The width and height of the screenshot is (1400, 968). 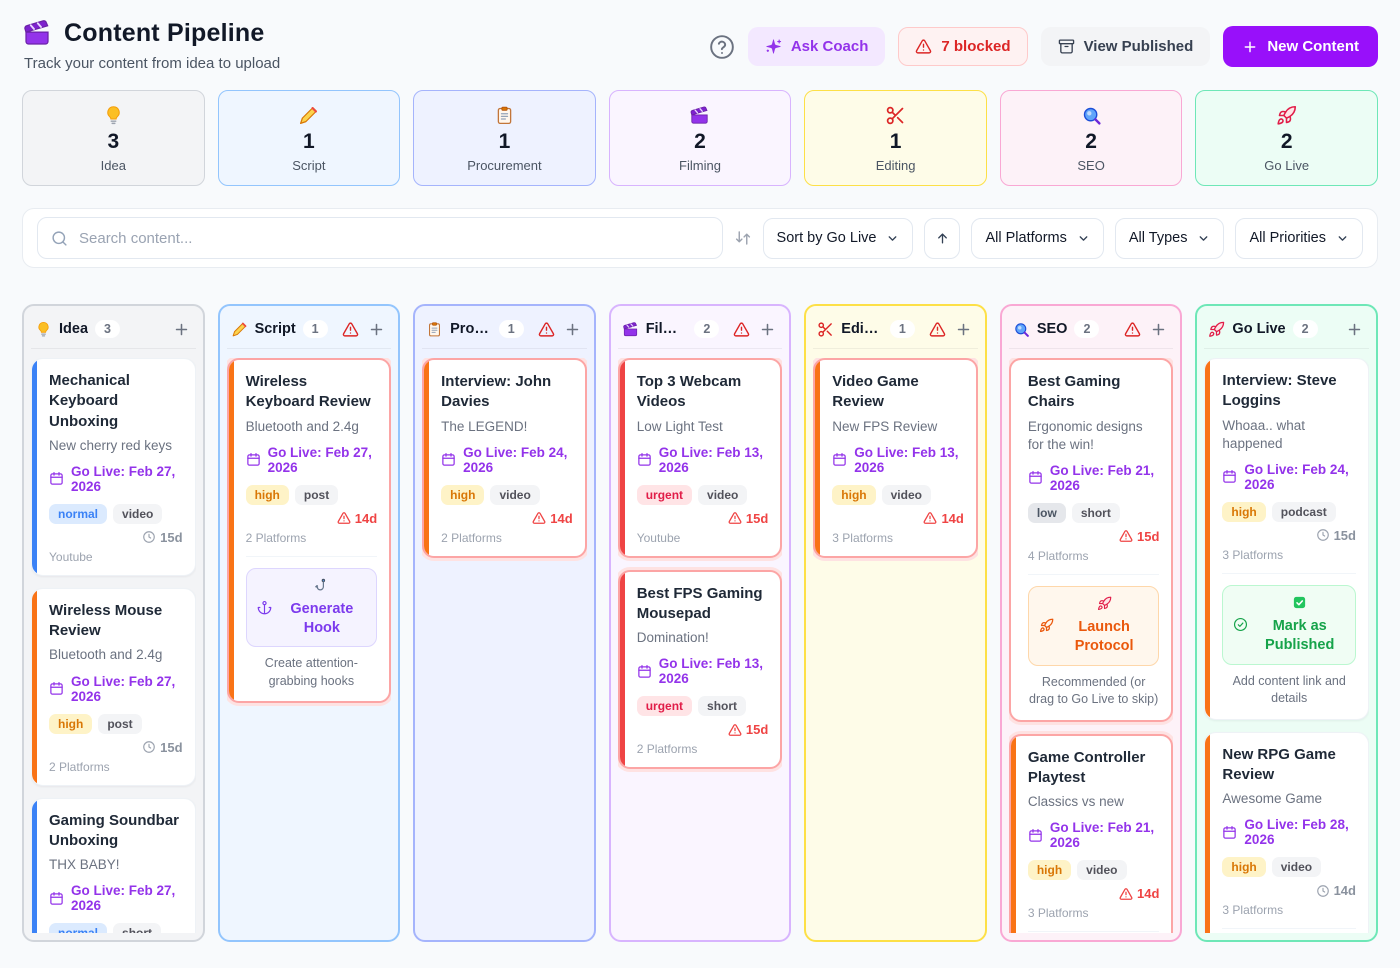 I want to click on action-note: Create attention-grabbing hooks, so click(x=311, y=672).